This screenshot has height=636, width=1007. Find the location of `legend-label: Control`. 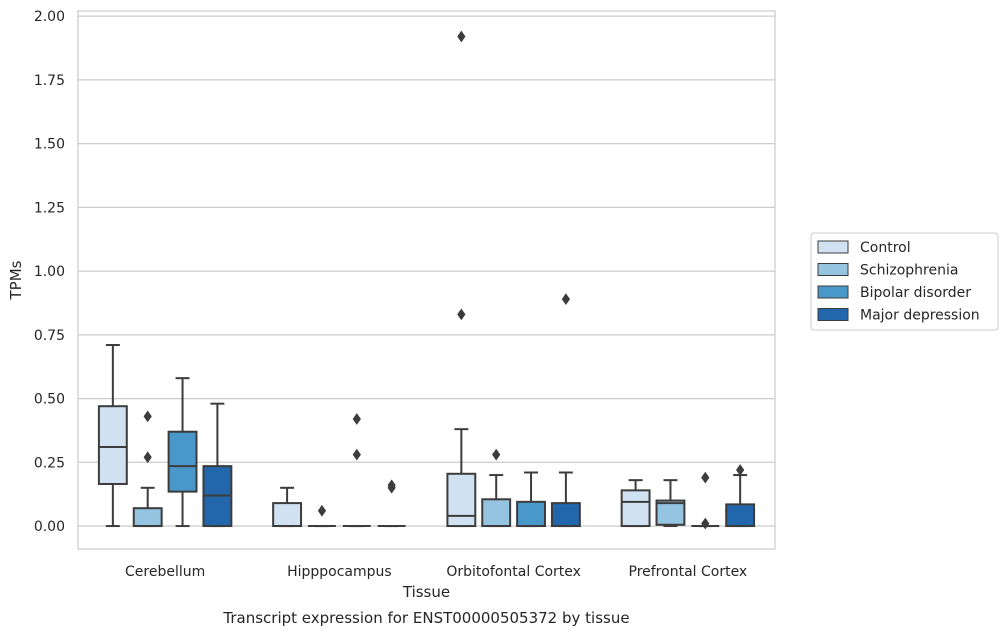

legend-label: Control is located at coordinates (885, 248).